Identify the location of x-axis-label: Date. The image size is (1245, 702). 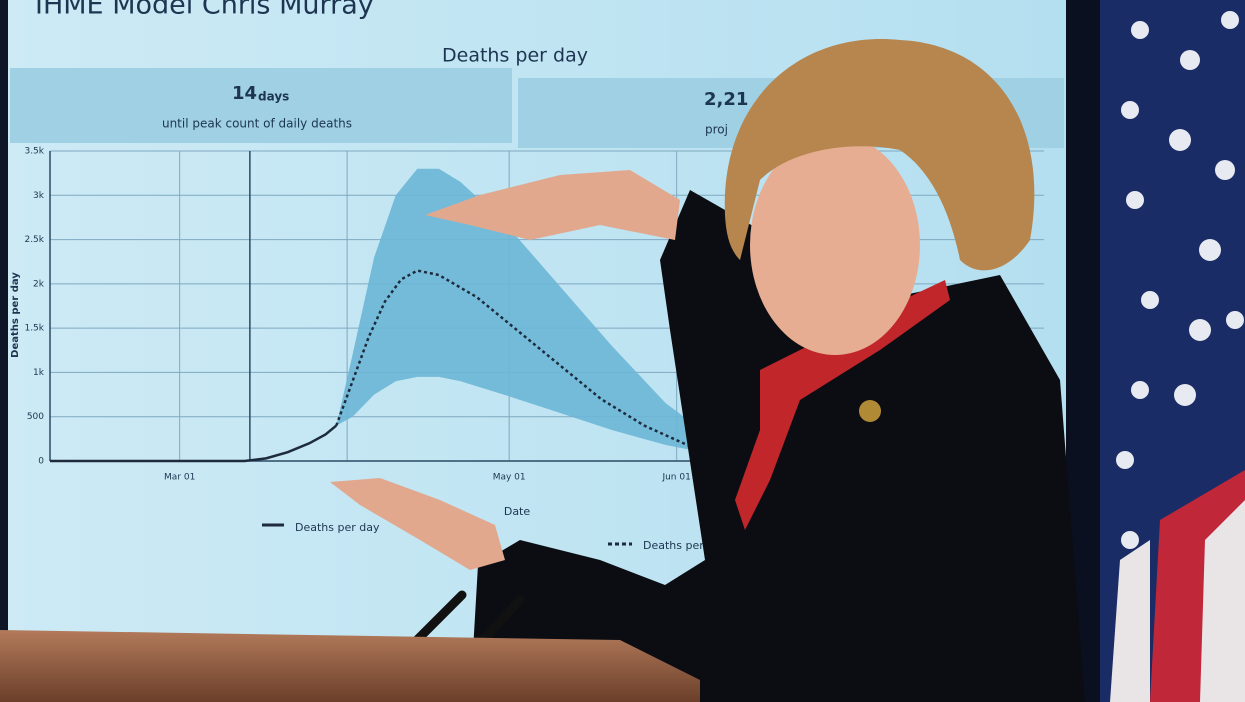
(517, 511).